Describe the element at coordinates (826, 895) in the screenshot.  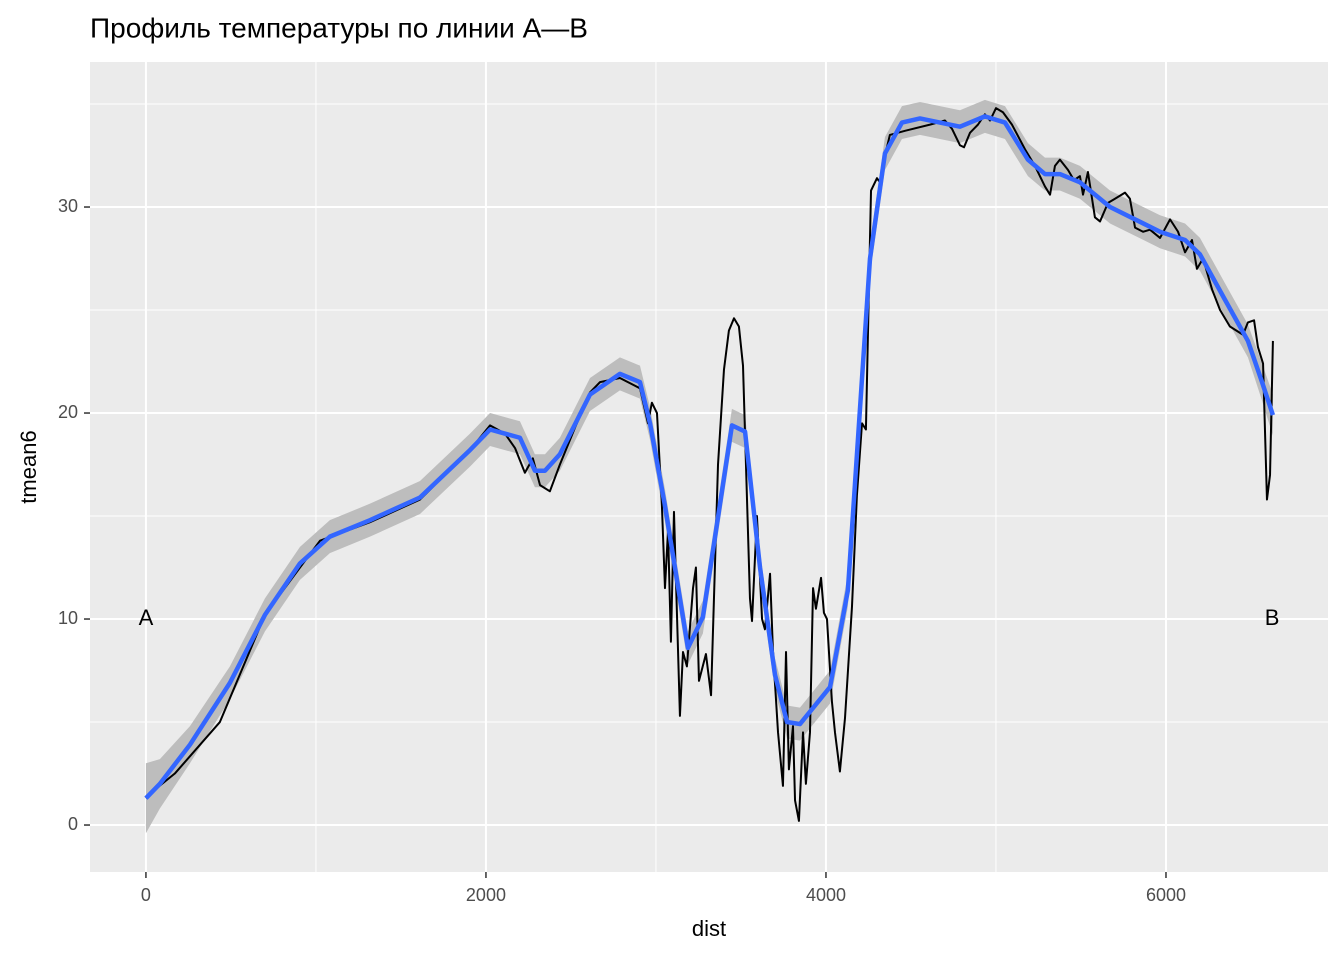
I see `x-tick-label: 4000` at that location.